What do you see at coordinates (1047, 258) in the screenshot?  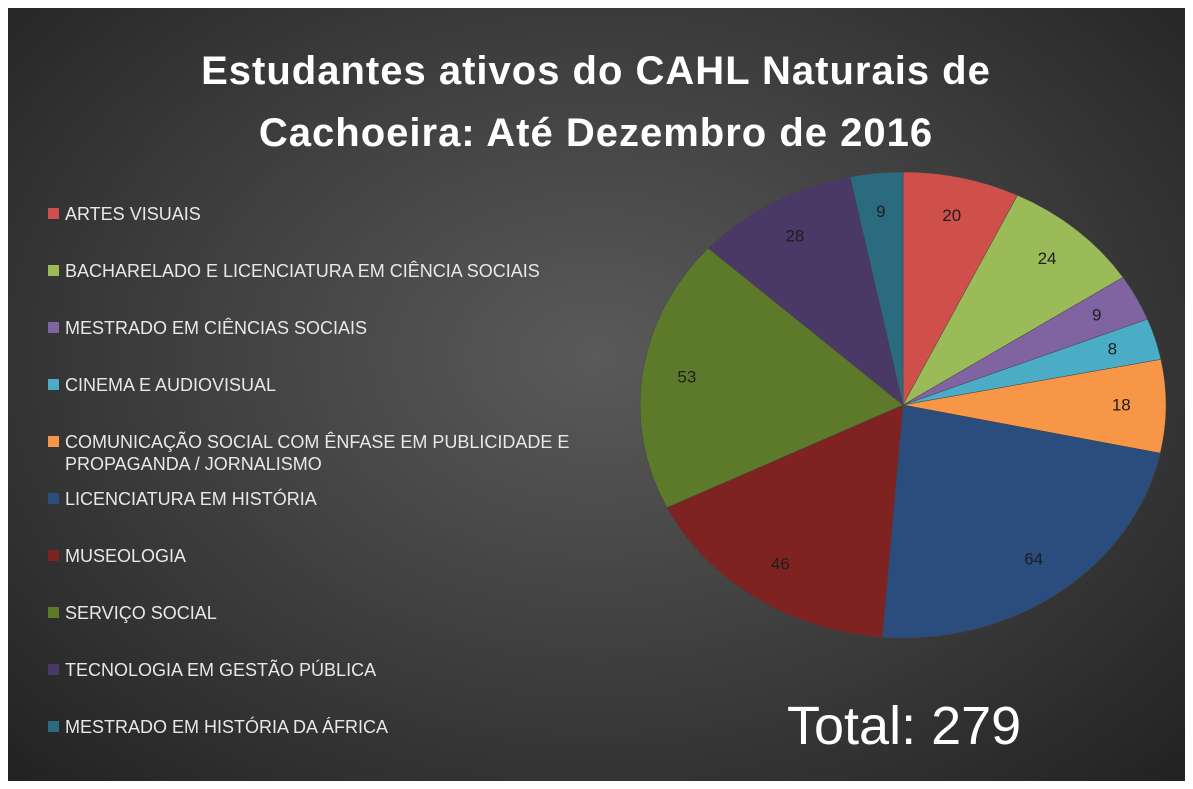 I see `data-label: 24` at bounding box center [1047, 258].